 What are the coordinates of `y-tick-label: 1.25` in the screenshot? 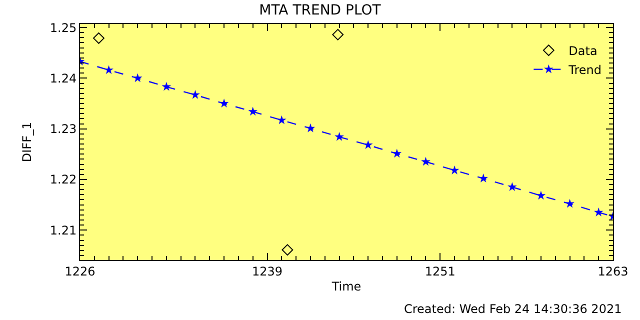 It's located at (63, 27).